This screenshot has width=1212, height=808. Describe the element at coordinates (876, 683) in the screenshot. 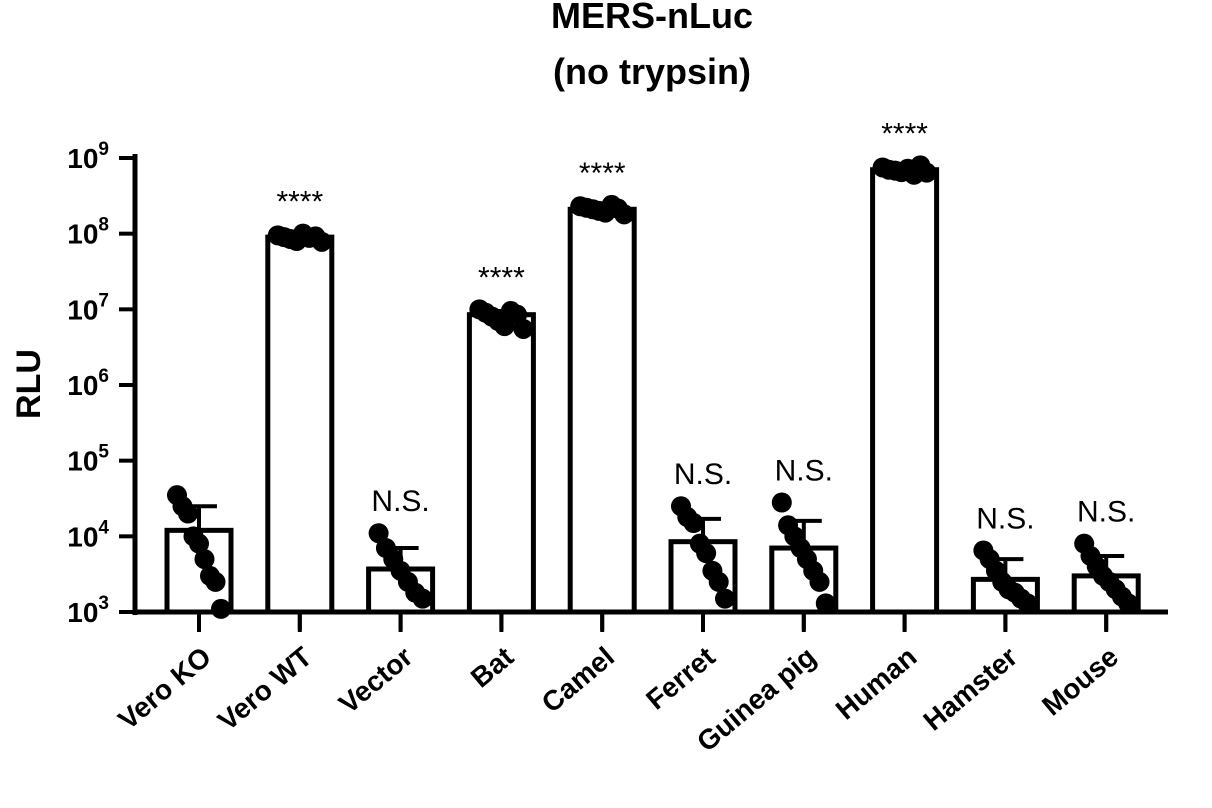

I see `category-label: Human` at that location.